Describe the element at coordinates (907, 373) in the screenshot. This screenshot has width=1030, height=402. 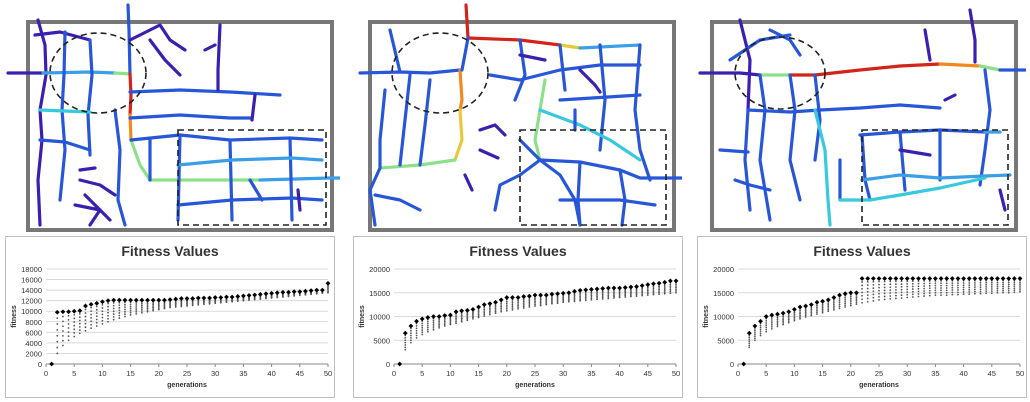
I see `x-tick-label: 30` at that location.